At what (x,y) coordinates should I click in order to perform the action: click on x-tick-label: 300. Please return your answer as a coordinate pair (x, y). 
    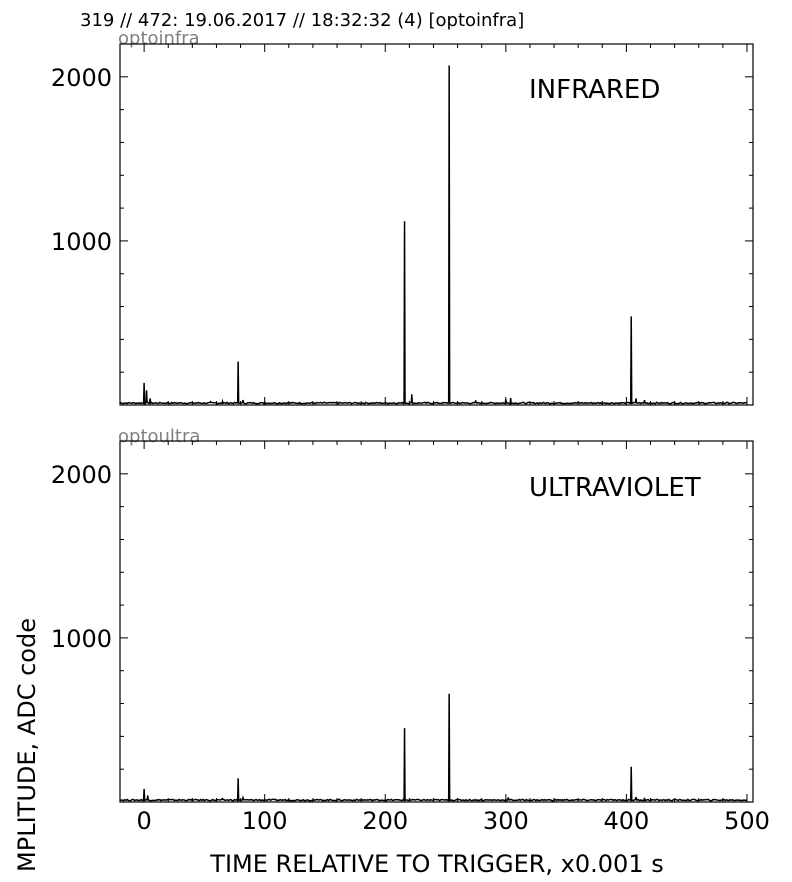
    Looking at the image, I should click on (506, 821).